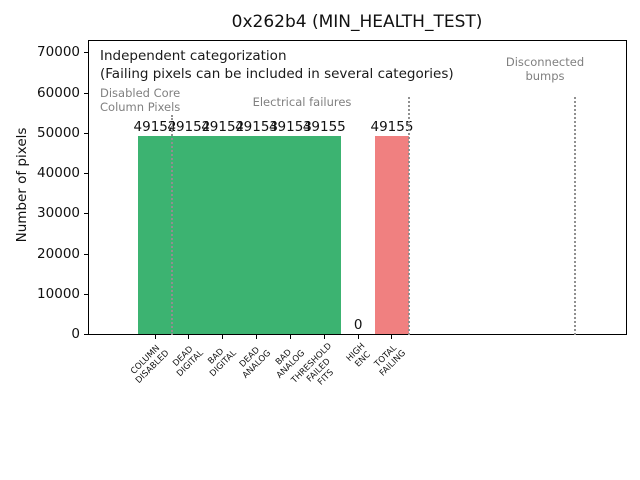 The width and height of the screenshot is (640, 480). What do you see at coordinates (140, 100) in the screenshot?
I see `group-label-disabled-core-column-pixels: Disabled Core Column Pixels` at bounding box center [140, 100].